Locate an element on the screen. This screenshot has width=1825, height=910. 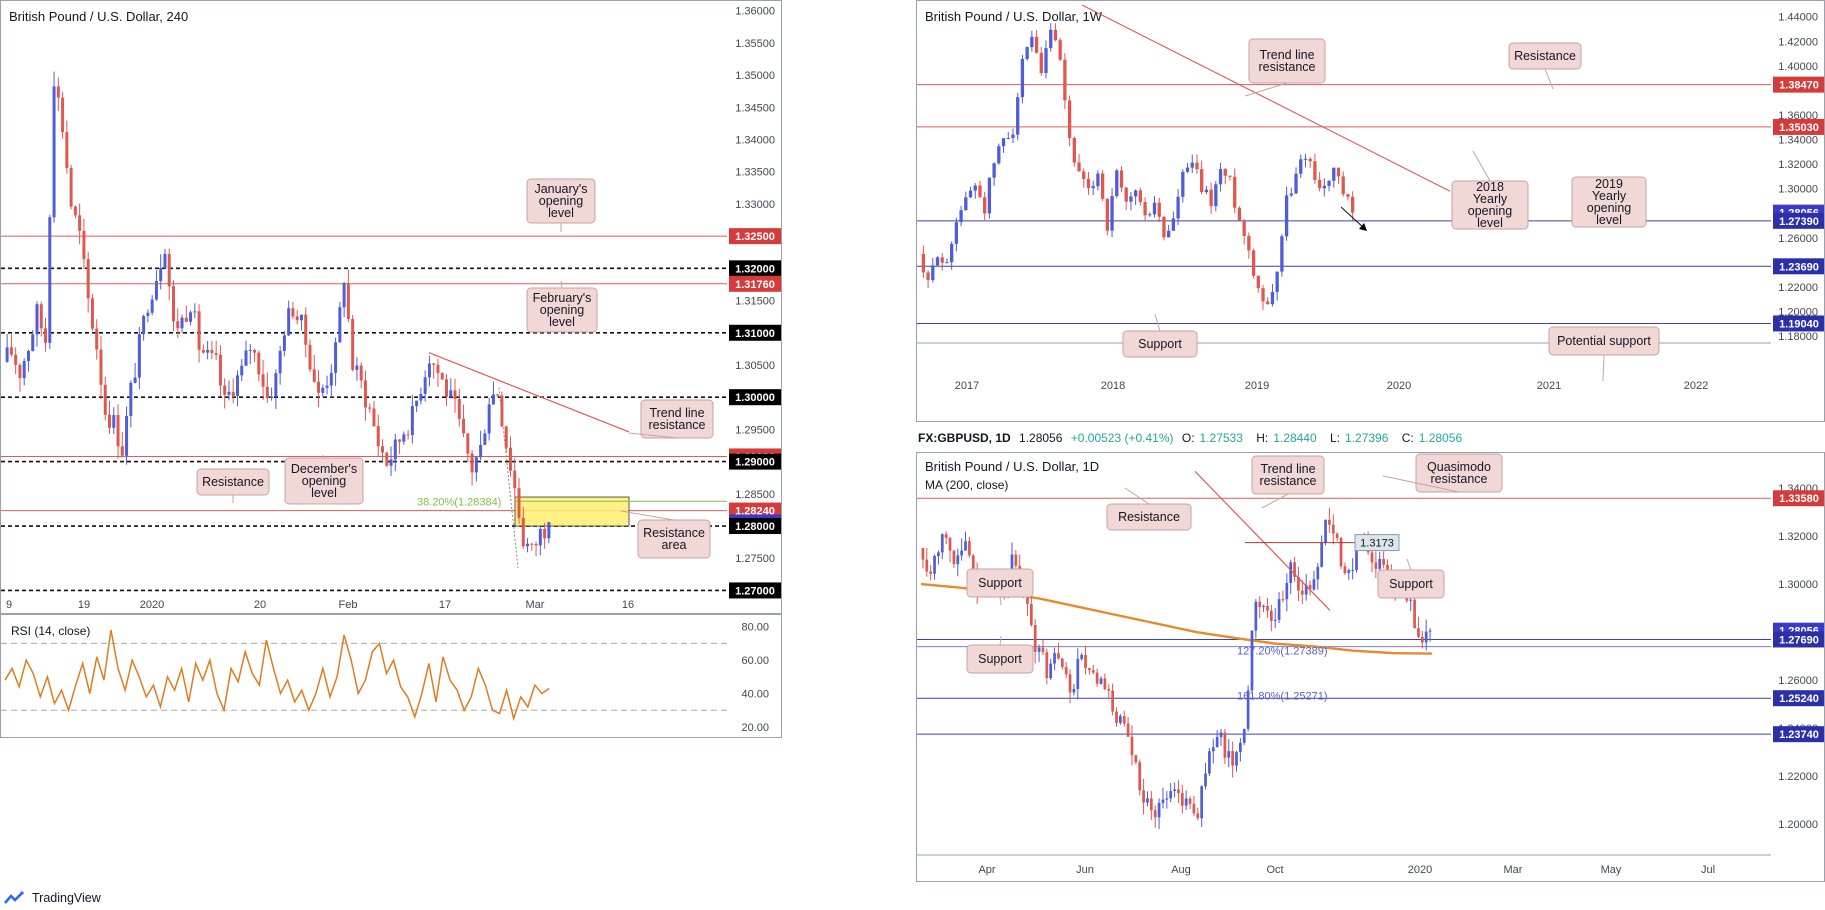
y-tick-label: 1.32000 is located at coordinates (1798, 165).